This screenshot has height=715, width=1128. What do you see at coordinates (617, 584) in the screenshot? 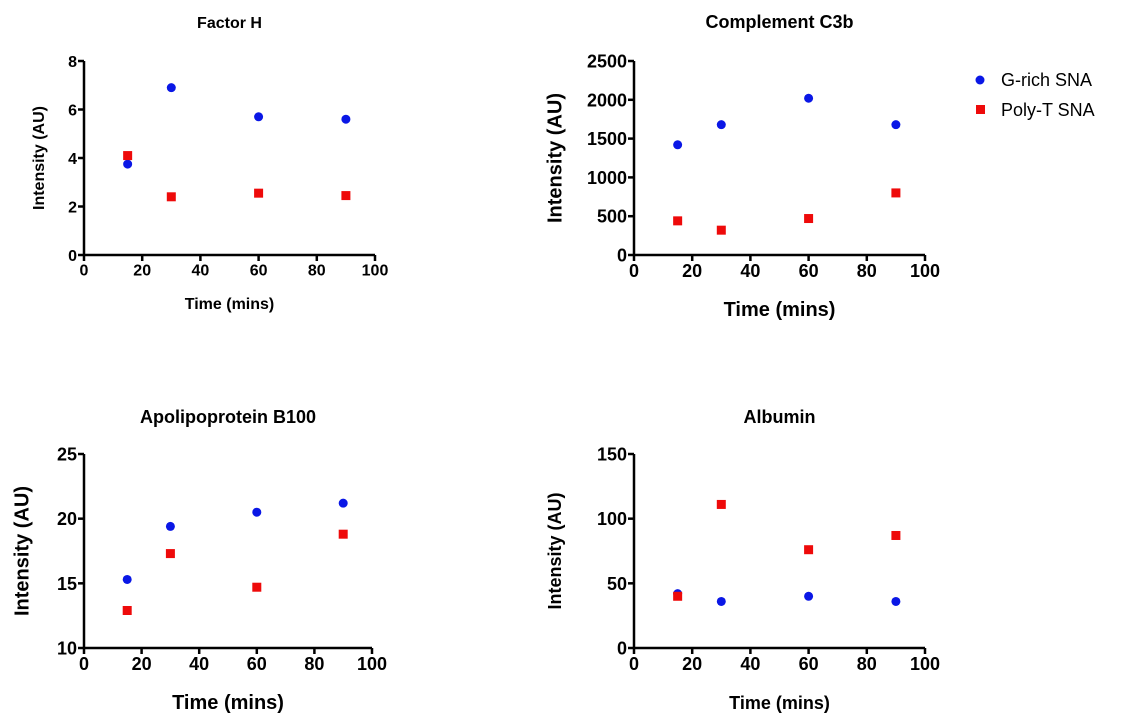
I see `y-tick-label: 50` at bounding box center [617, 584].